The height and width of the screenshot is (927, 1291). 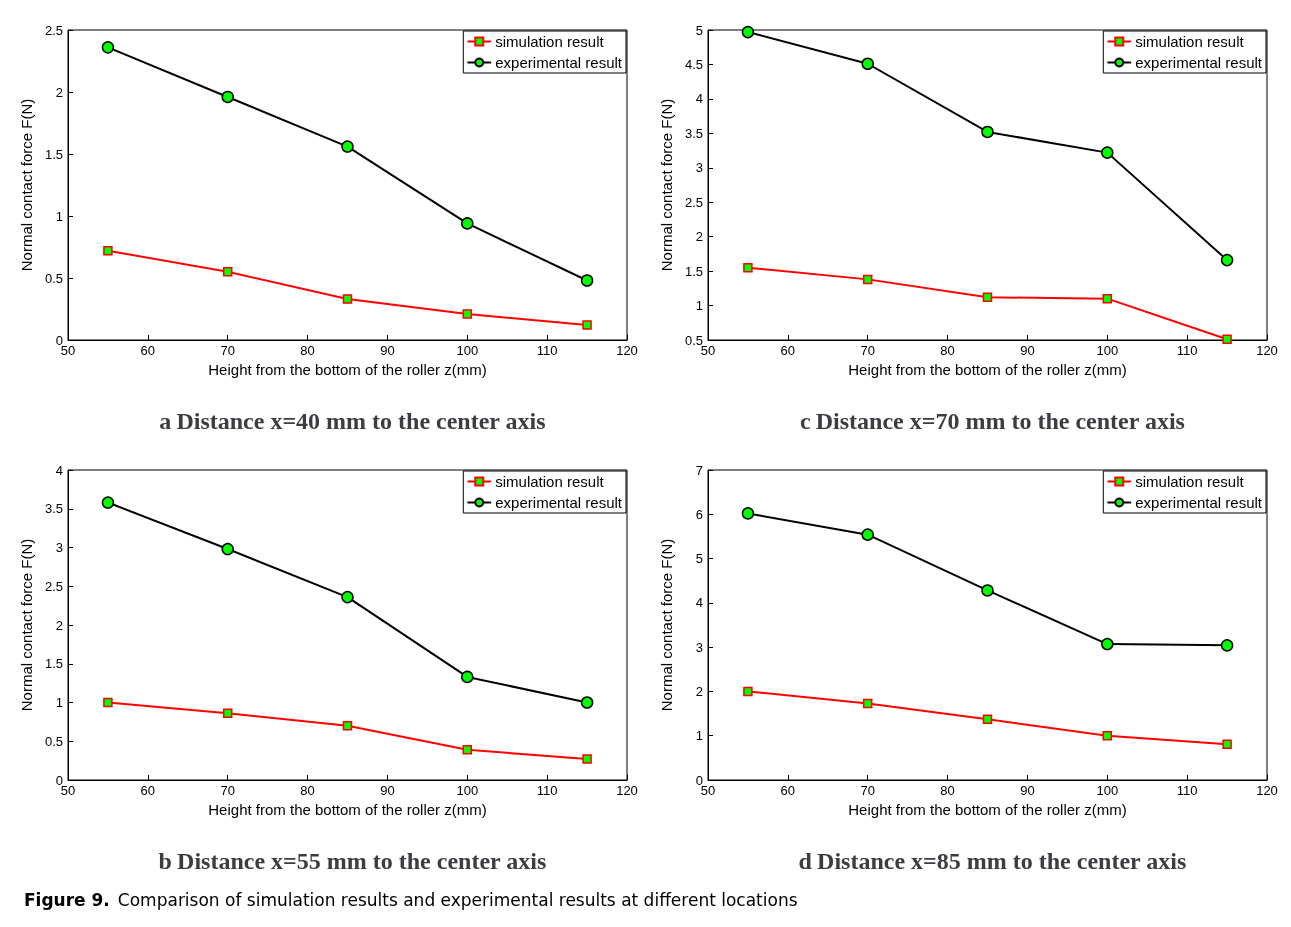 What do you see at coordinates (699, 514) in the screenshot?
I see `y-tick-label: 6` at bounding box center [699, 514].